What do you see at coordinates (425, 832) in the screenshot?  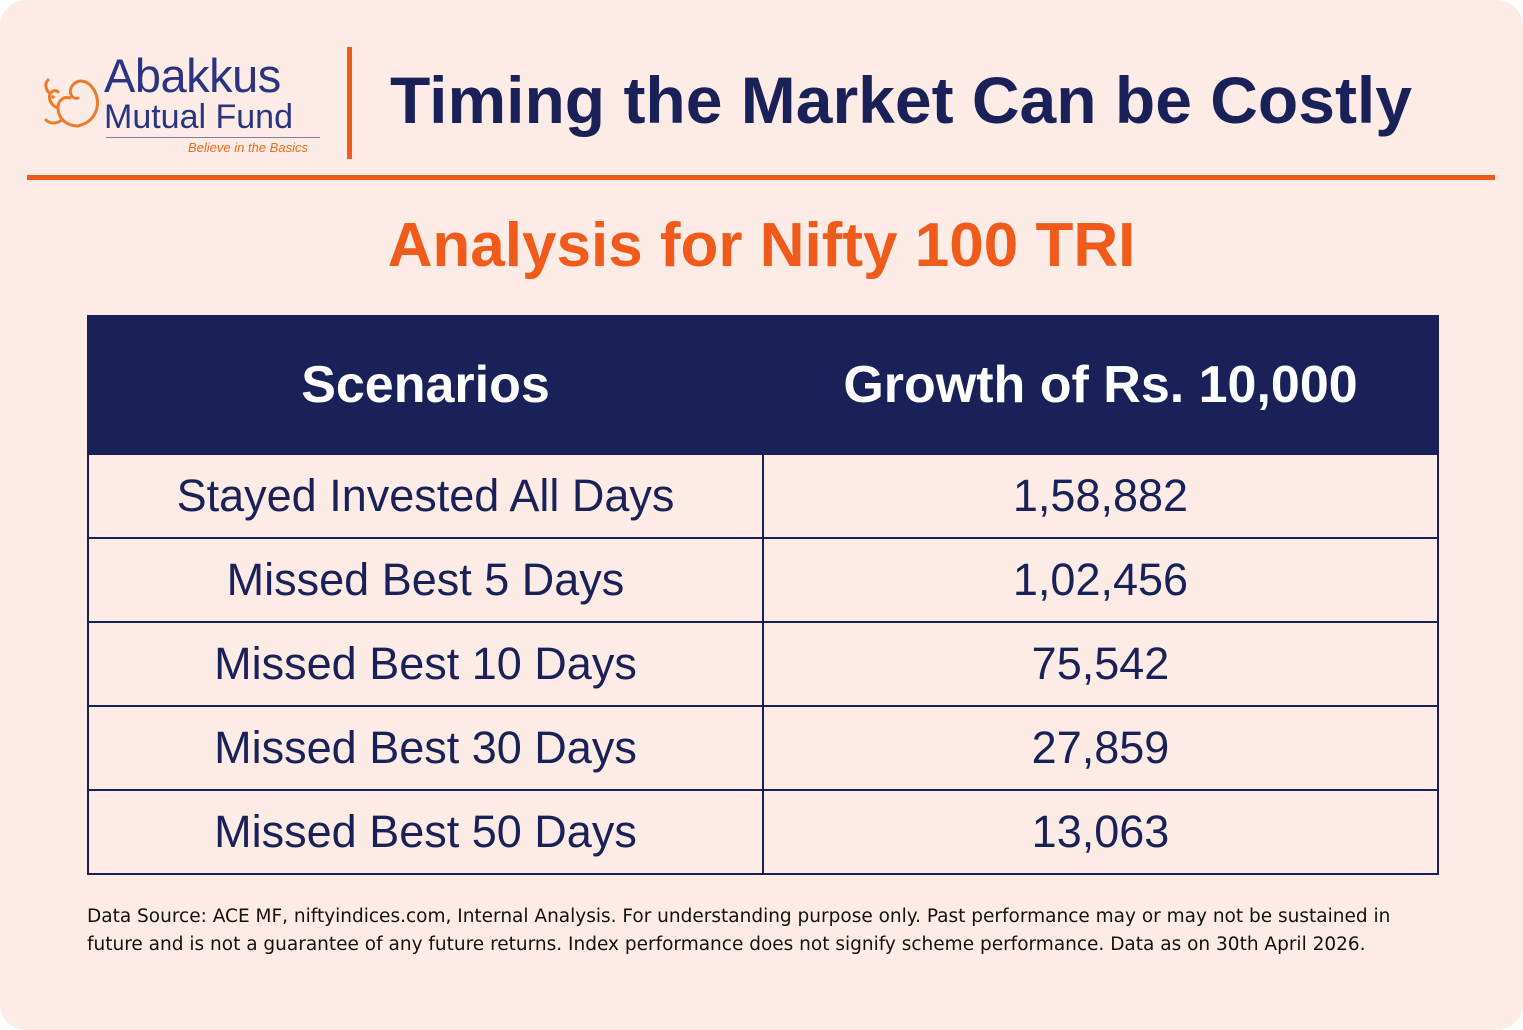 I see `scenario-cell: Missed Best 50 Days` at bounding box center [425, 832].